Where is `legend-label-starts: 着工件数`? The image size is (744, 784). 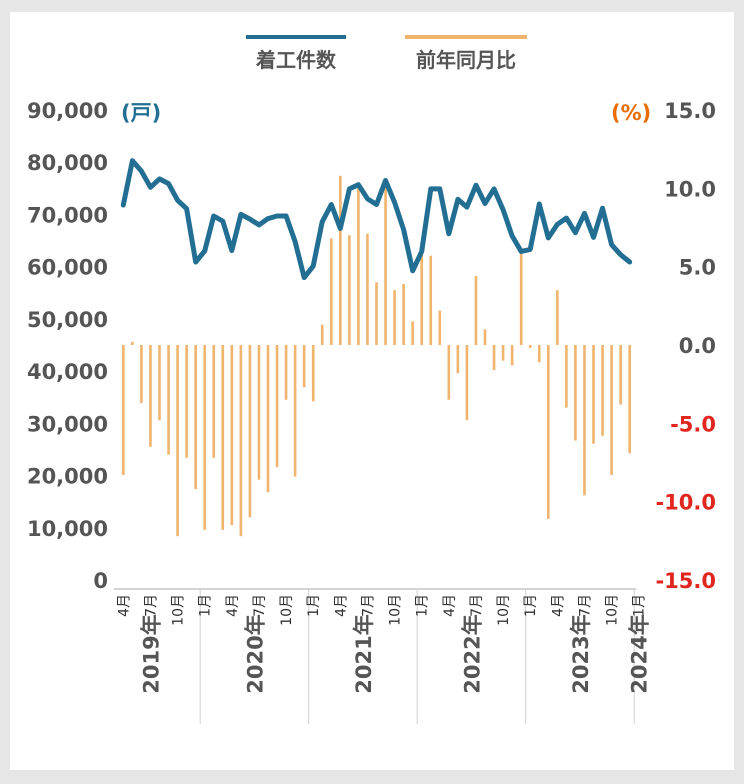
legend-label-starts: 着工件数 is located at coordinates (296, 60).